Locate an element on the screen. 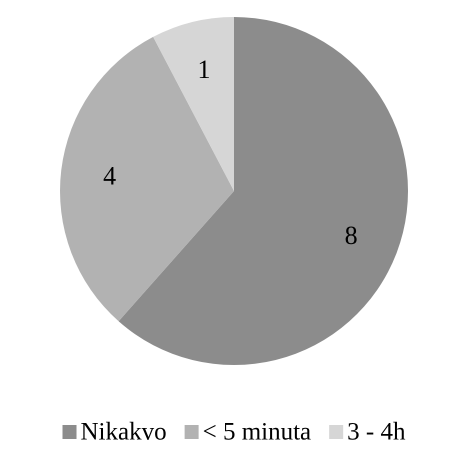 The width and height of the screenshot is (468, 459). legend: Nikakvo < 5 minuta 3 - 4h is located at coordinates (234, 432).